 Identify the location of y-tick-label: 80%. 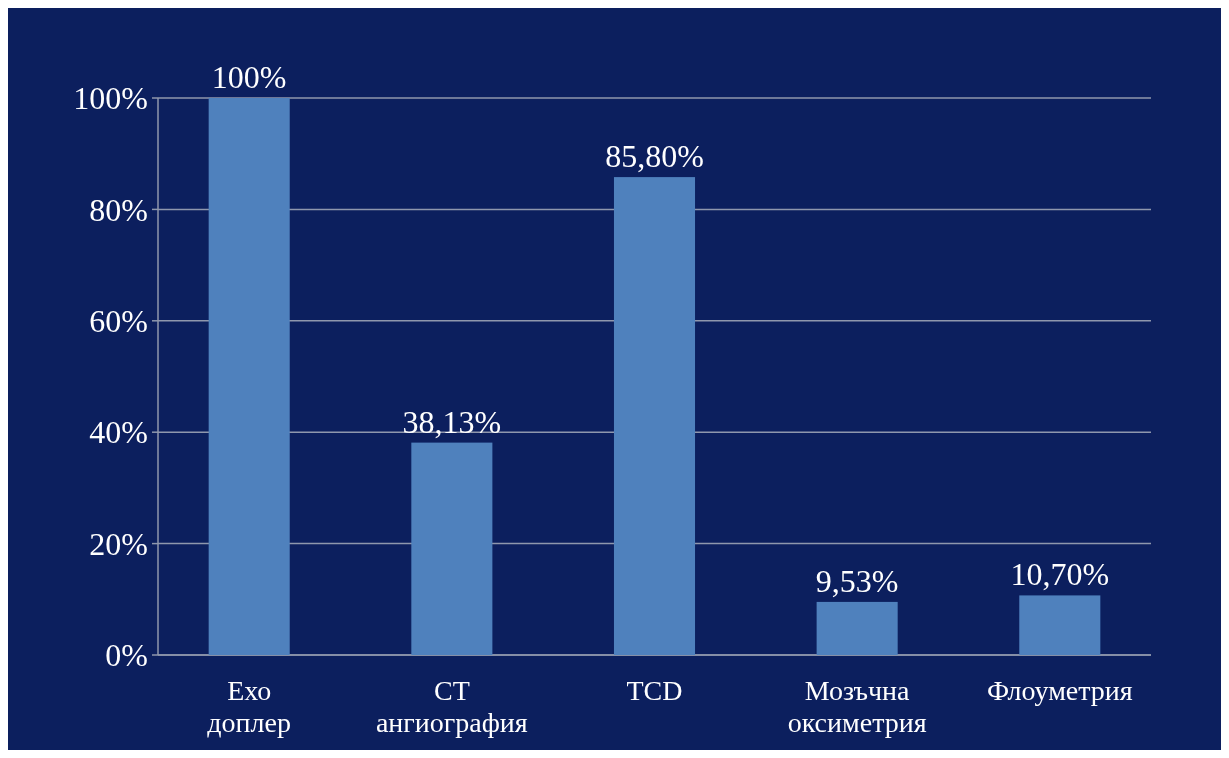
(118, 209).